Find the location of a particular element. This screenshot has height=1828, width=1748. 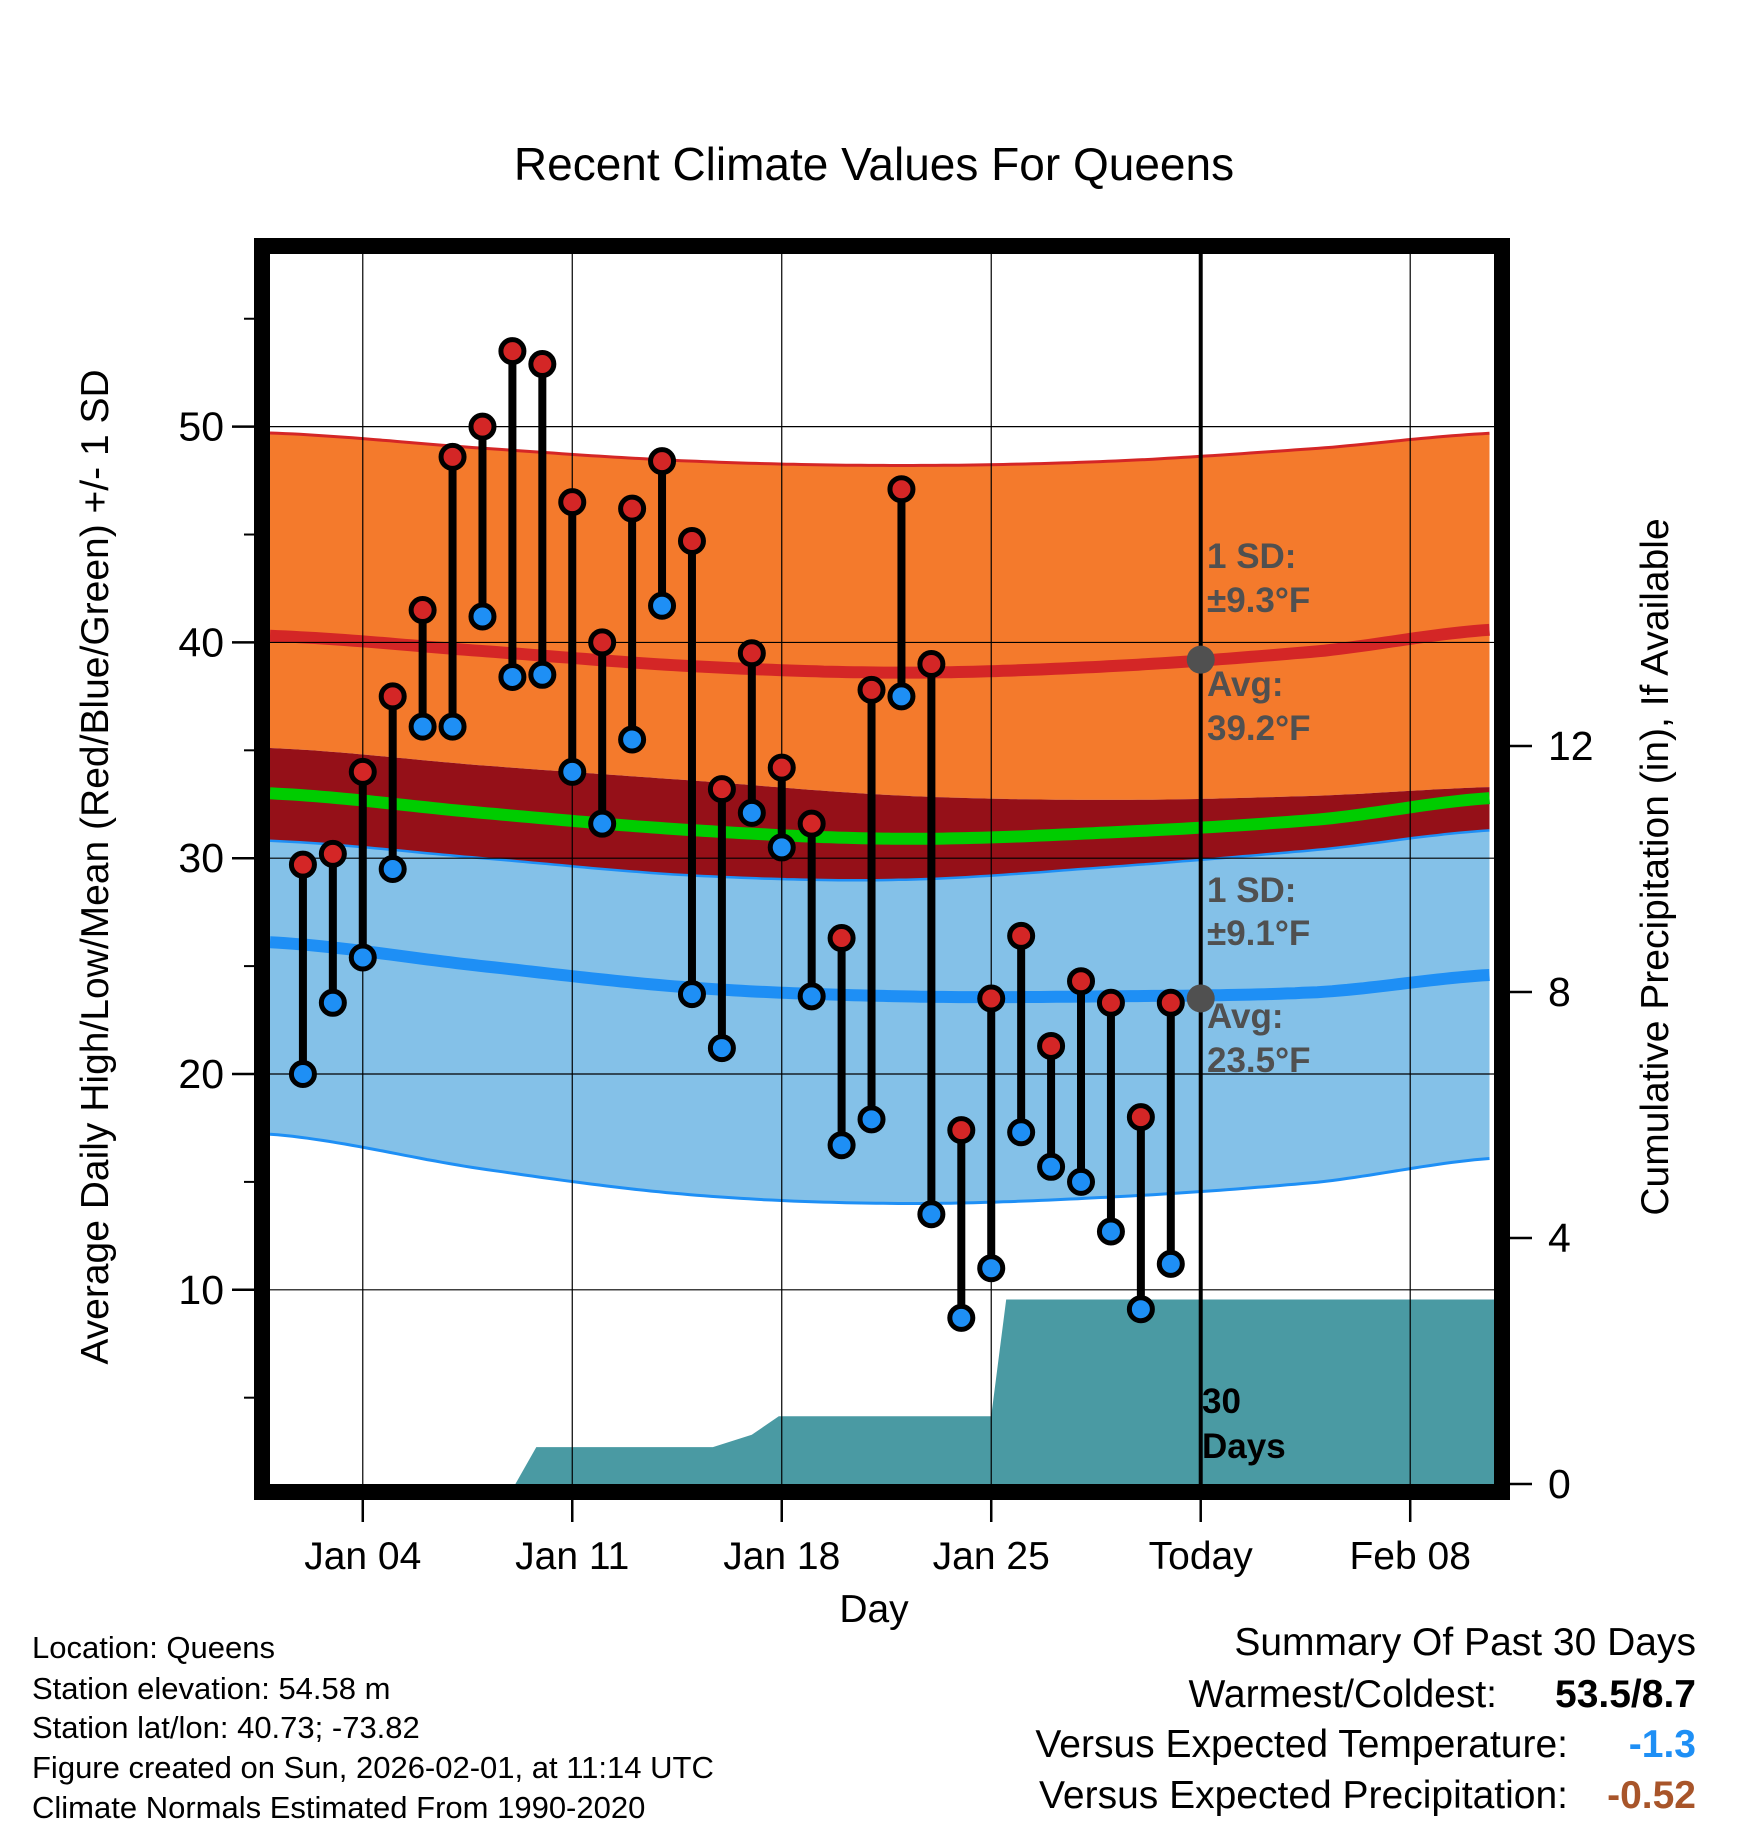

info-latlon: Station lat/lon: 40.73; -73.82 is located at coordinates (226, 1727).